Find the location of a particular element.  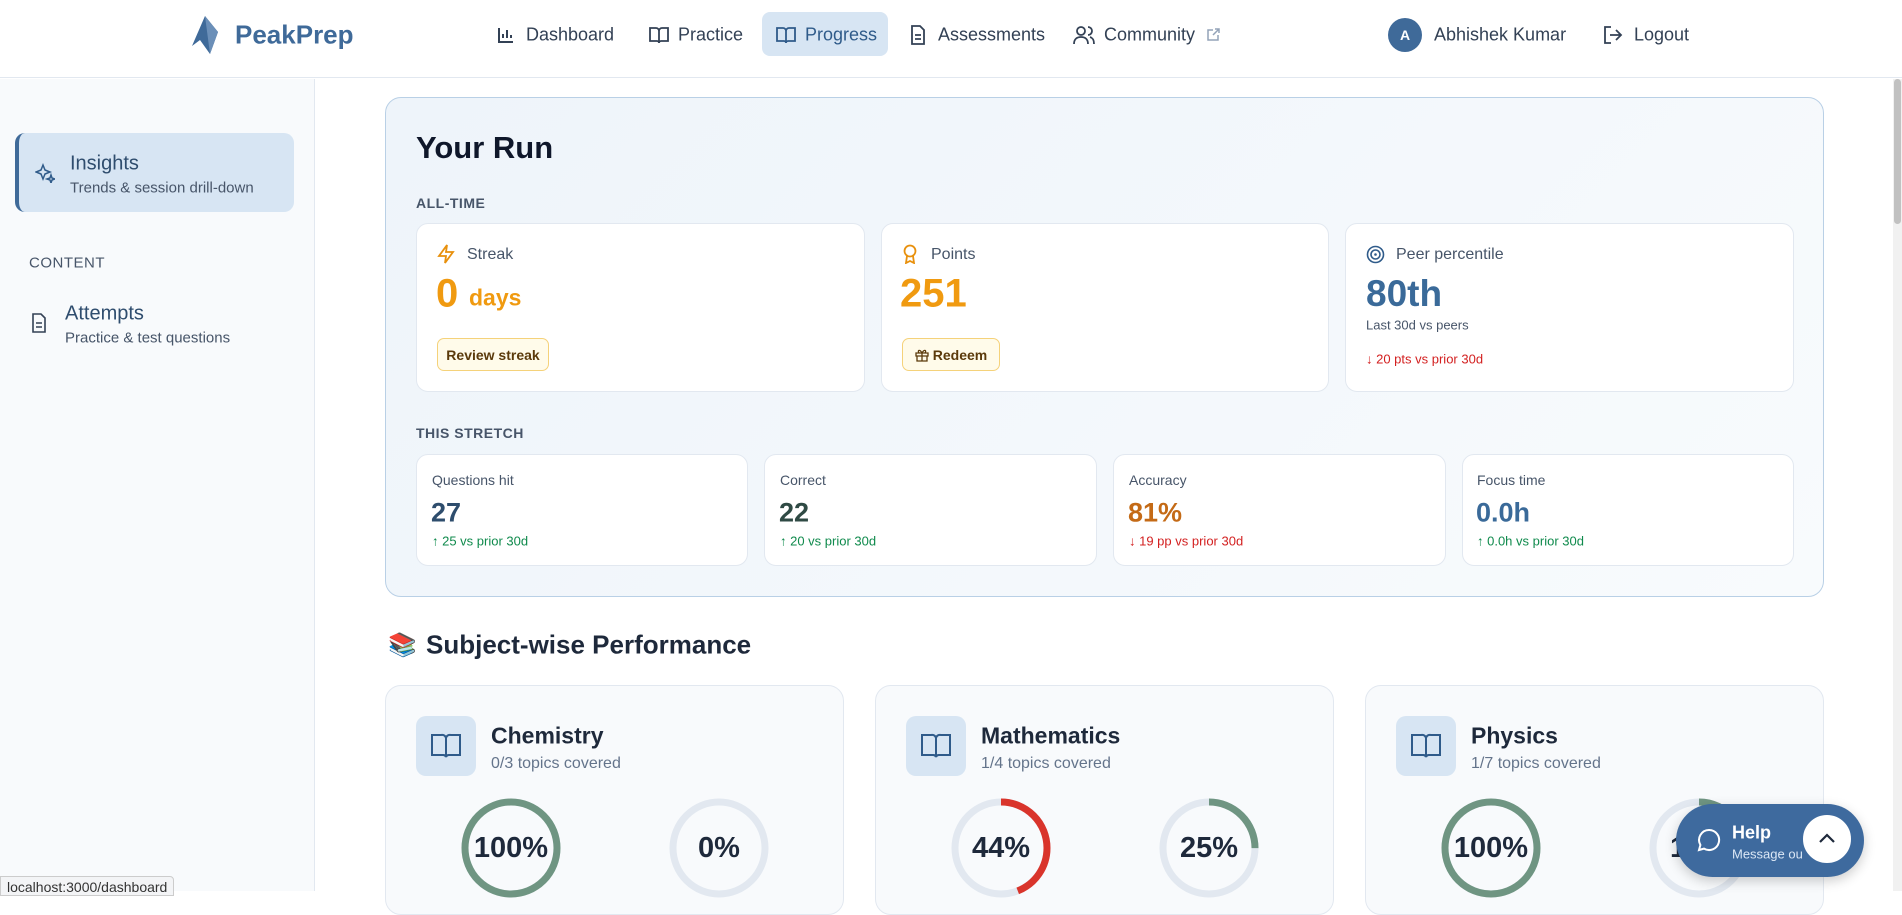

subject-coverage: 1/7 topics covered is located at coordinates (1536, 763).